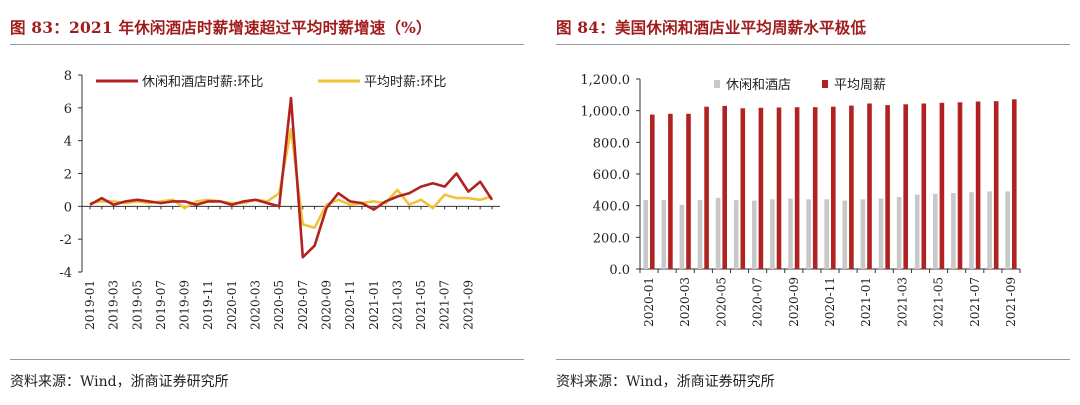 The width and height of the screenshot is (1080, 405). Describe the element at coordinates (185, 305) in the screenshot. I see `x-tick-label: 2019-09` at that location.